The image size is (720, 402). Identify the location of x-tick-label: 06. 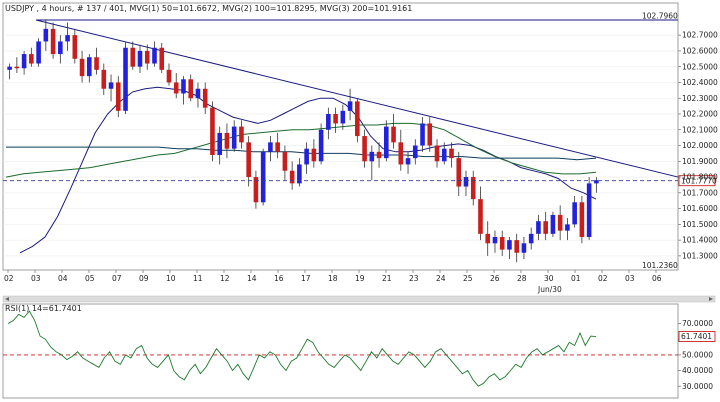
(657, 278).